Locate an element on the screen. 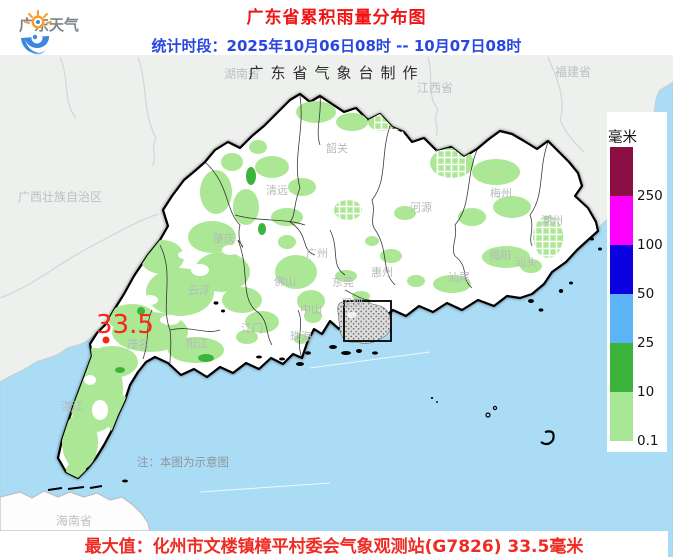 Image resolution: width=673 pixels, height=557 pixels. province-label: 海南省 is located at coordinates (74, 520).